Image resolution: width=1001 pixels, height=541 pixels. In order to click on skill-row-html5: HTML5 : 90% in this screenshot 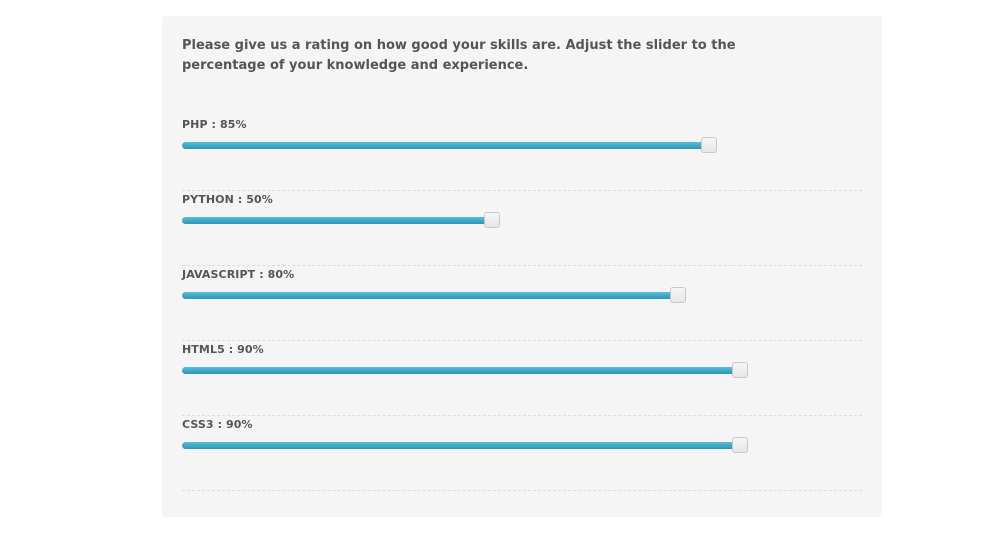, I will do `click(522, 378)`.